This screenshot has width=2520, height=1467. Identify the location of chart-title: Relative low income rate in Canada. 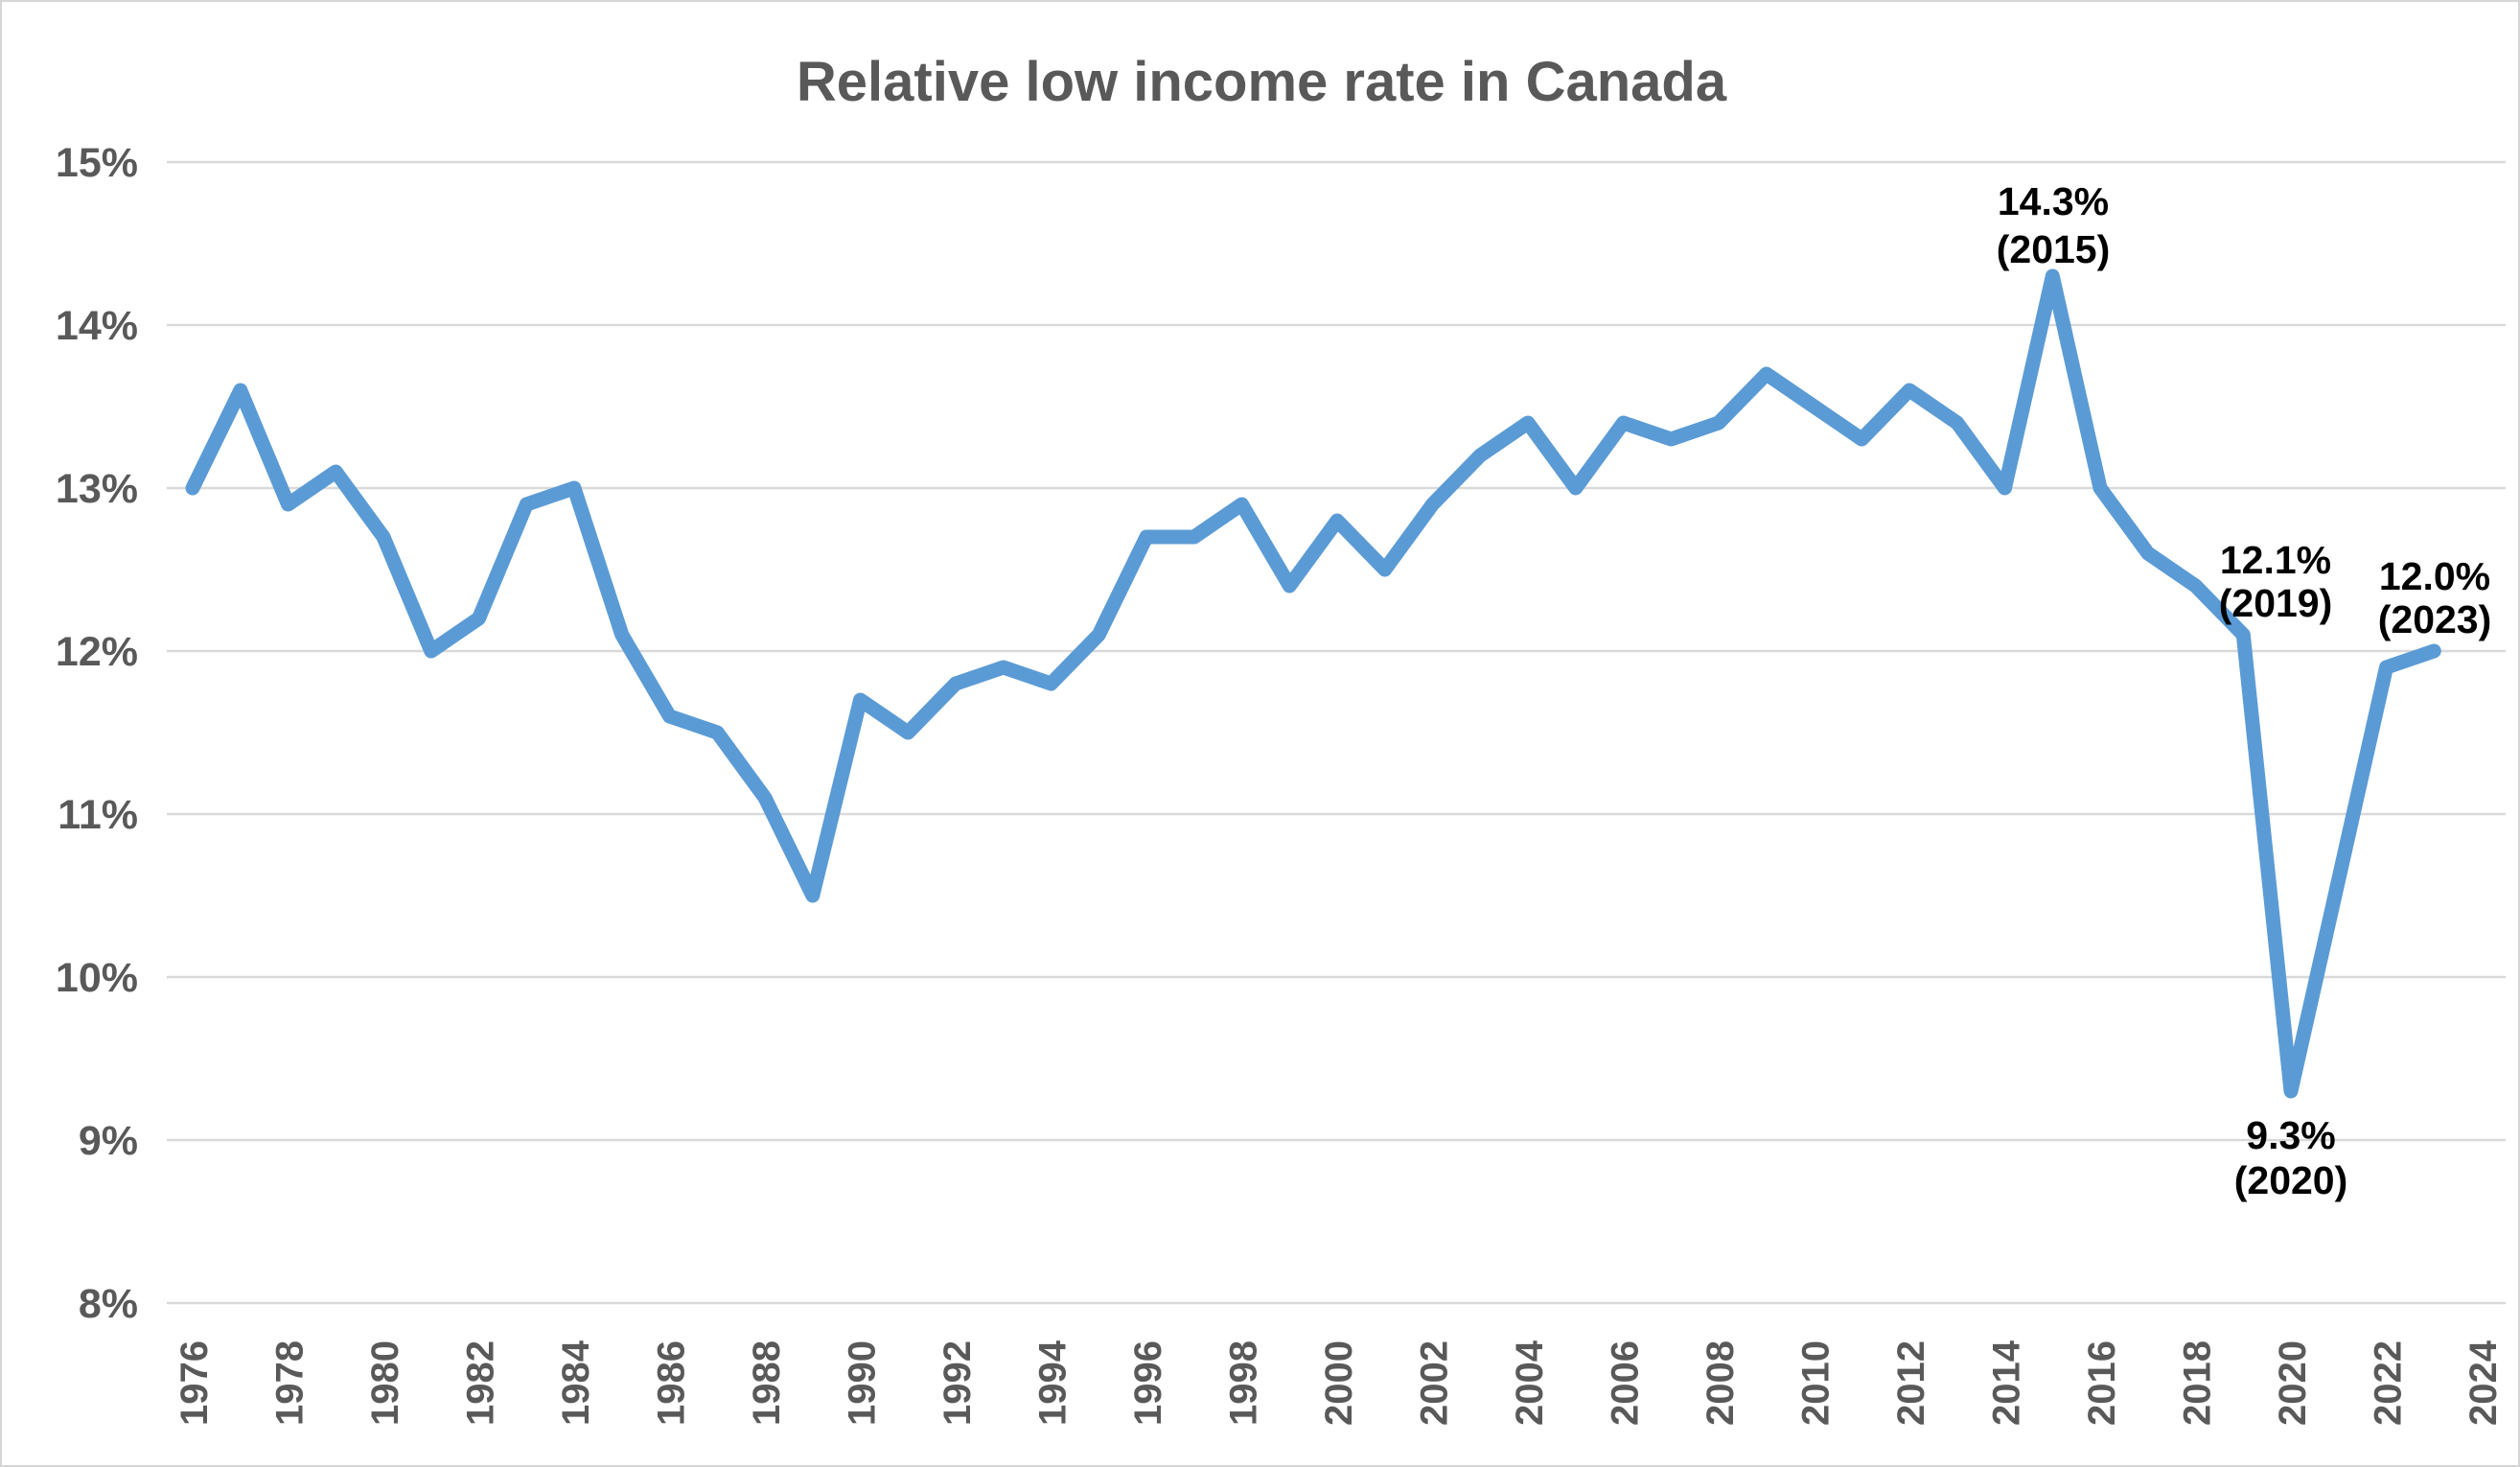
(1262, 82).